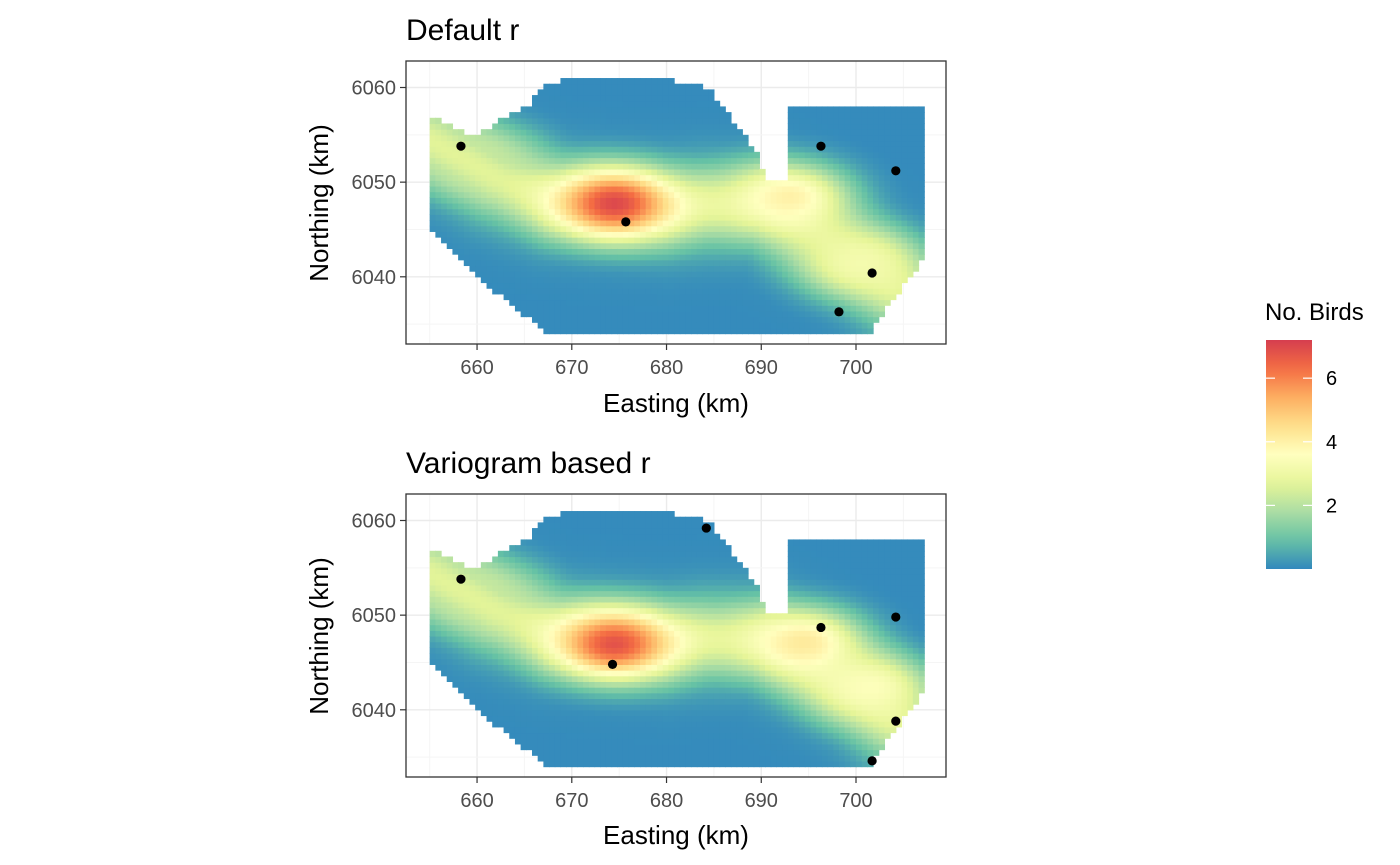 This screenshot has height=865, width=1400. What do you see at coordinates (1331, 506) in the screenshot?
I see `legend-tick-label: 2` at bounding box center [1331, 506].